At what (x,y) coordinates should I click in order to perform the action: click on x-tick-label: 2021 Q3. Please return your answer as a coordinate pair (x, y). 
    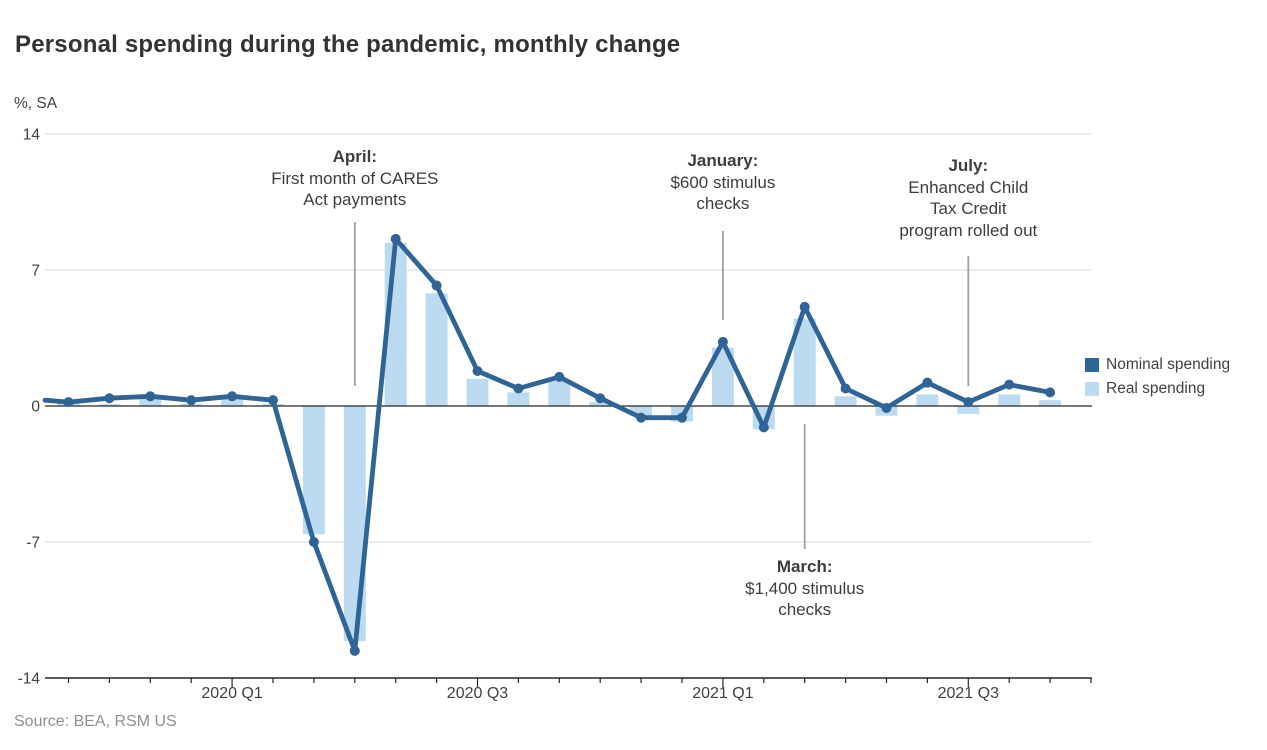
    Looking at the image, I should click on (968, 693).